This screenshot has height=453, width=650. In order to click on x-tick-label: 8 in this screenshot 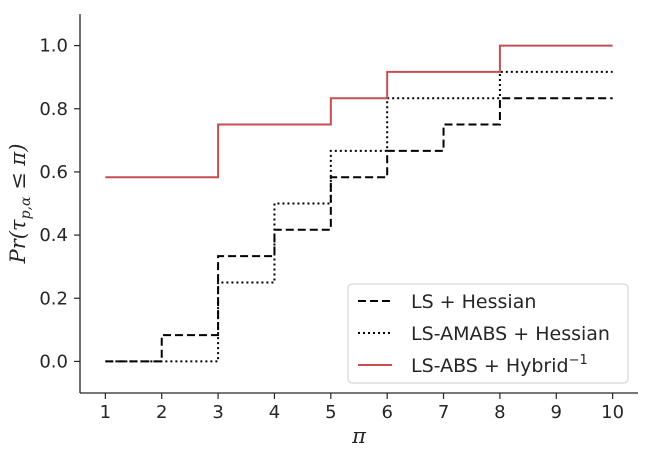, I will do `click(499, 412)`.